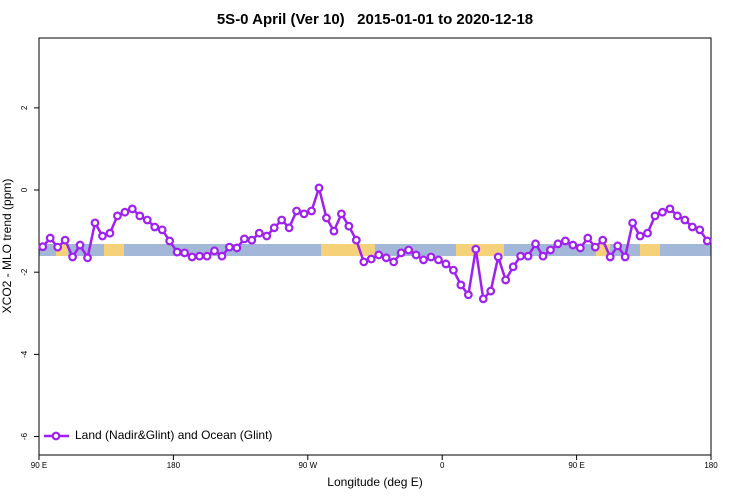 Image resolution: width=750 pixels, height=500 pixels. What do you see at coordinates (24, 354) in the screenshot?
I see `y-tick-label: -4` at bounding box center [24, 354].